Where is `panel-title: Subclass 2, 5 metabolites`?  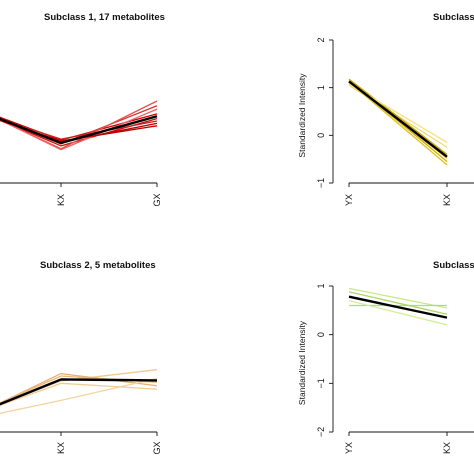
panel-title: Subclass 2, 5 metabolites is located at coordinates (98, 265).